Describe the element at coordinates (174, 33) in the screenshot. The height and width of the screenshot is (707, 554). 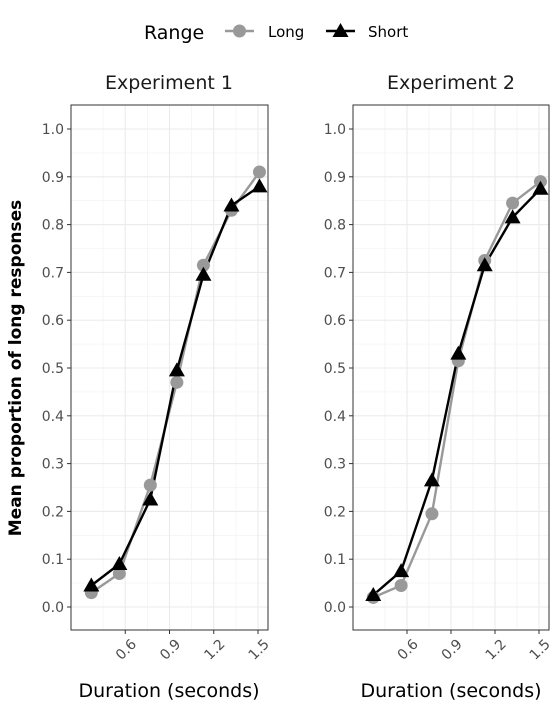
I see `legend-title: Range` at that location.